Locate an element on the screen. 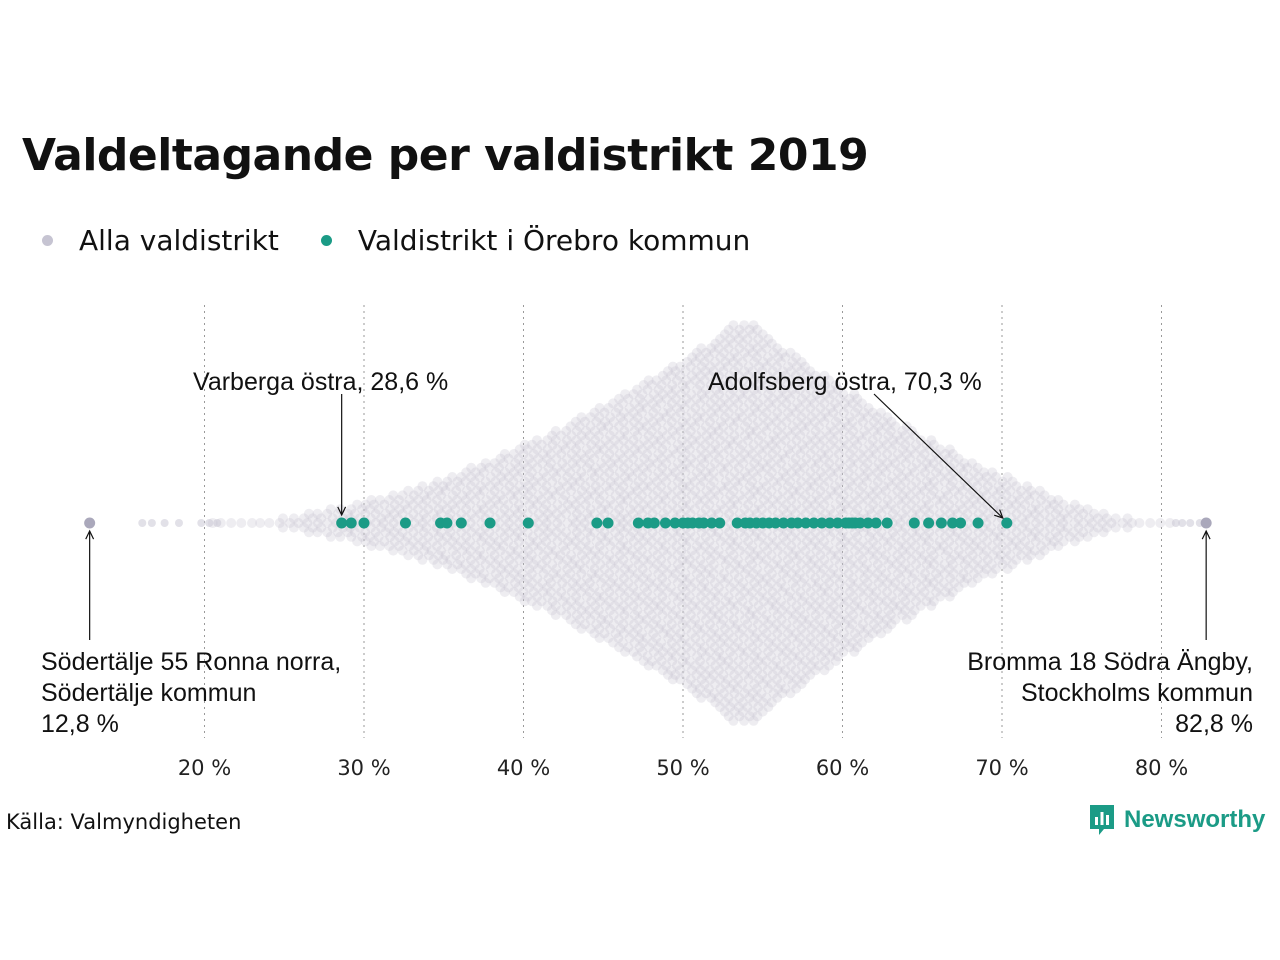 The height and width of the screenshot is (960, 1280). annotation-sodertalje: 12,8 % is located at coordinates (80, 724).